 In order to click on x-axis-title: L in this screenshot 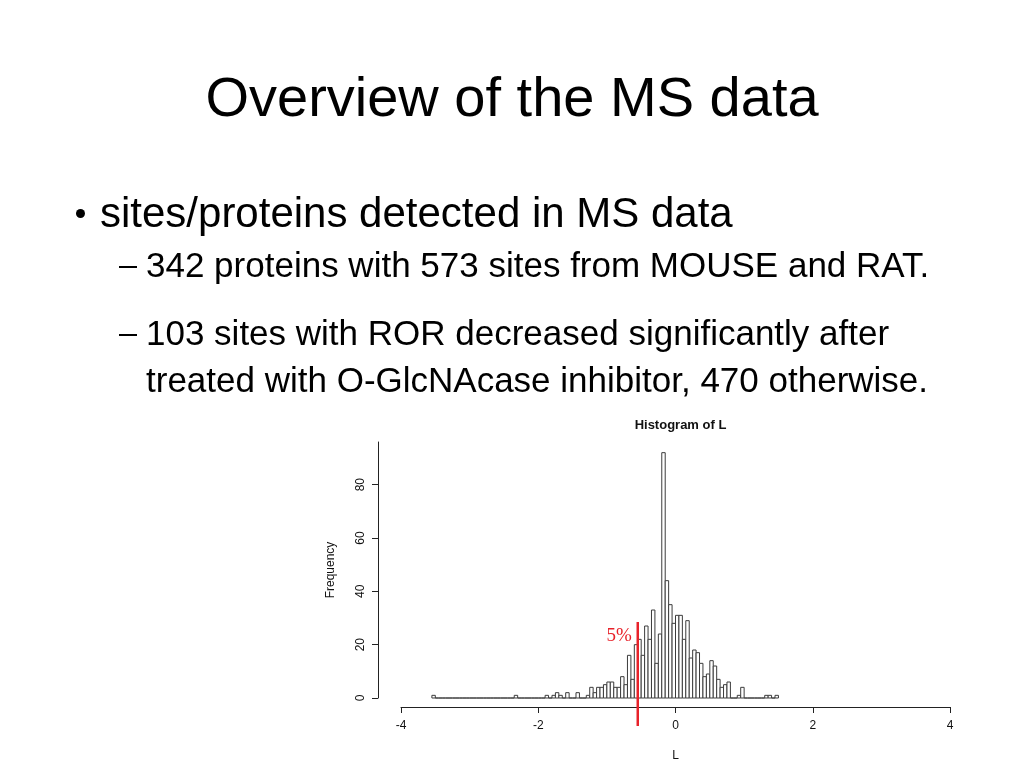, I will do `click(676, 755)`.